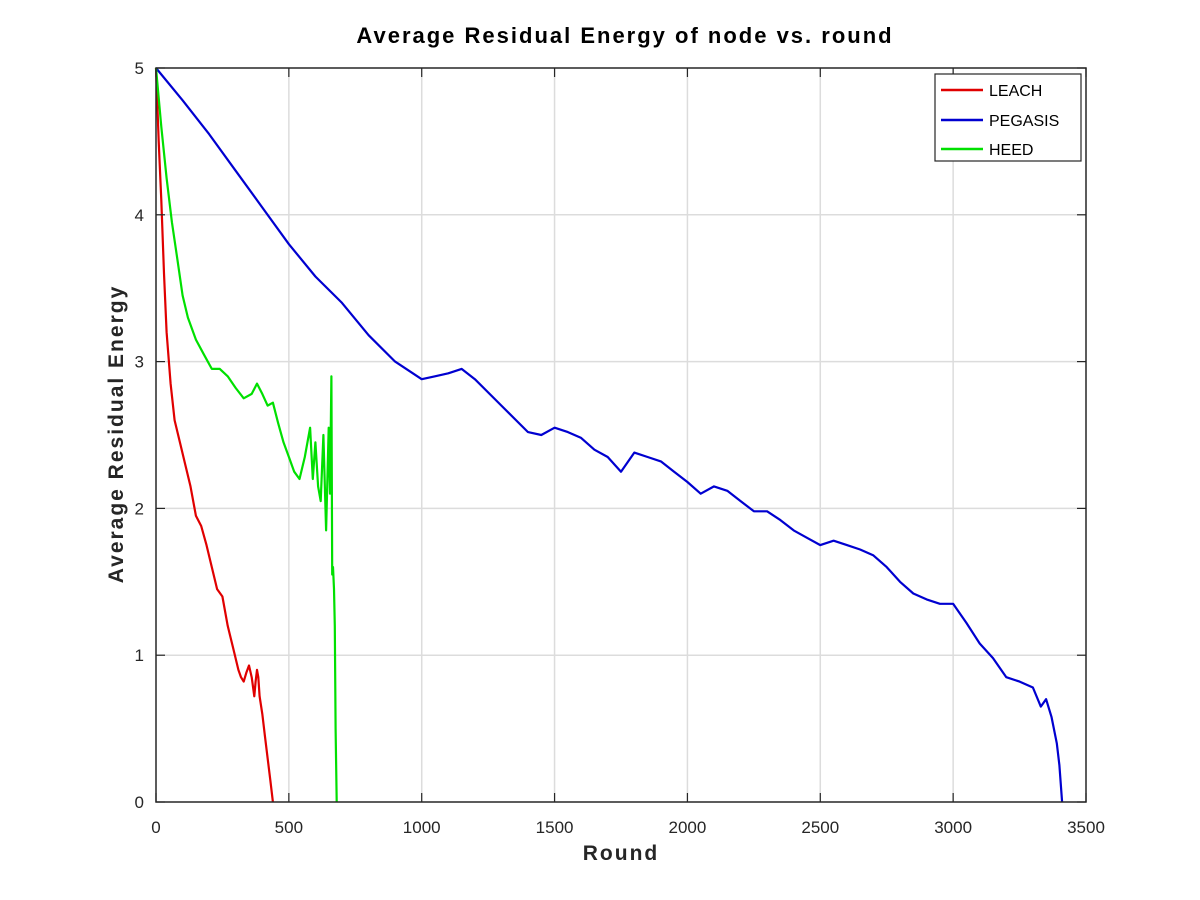 The width and height of the screenshot is (1200, 900). I want to click on legend-label-pegasis: PEGASIS, so click(1024, 121).